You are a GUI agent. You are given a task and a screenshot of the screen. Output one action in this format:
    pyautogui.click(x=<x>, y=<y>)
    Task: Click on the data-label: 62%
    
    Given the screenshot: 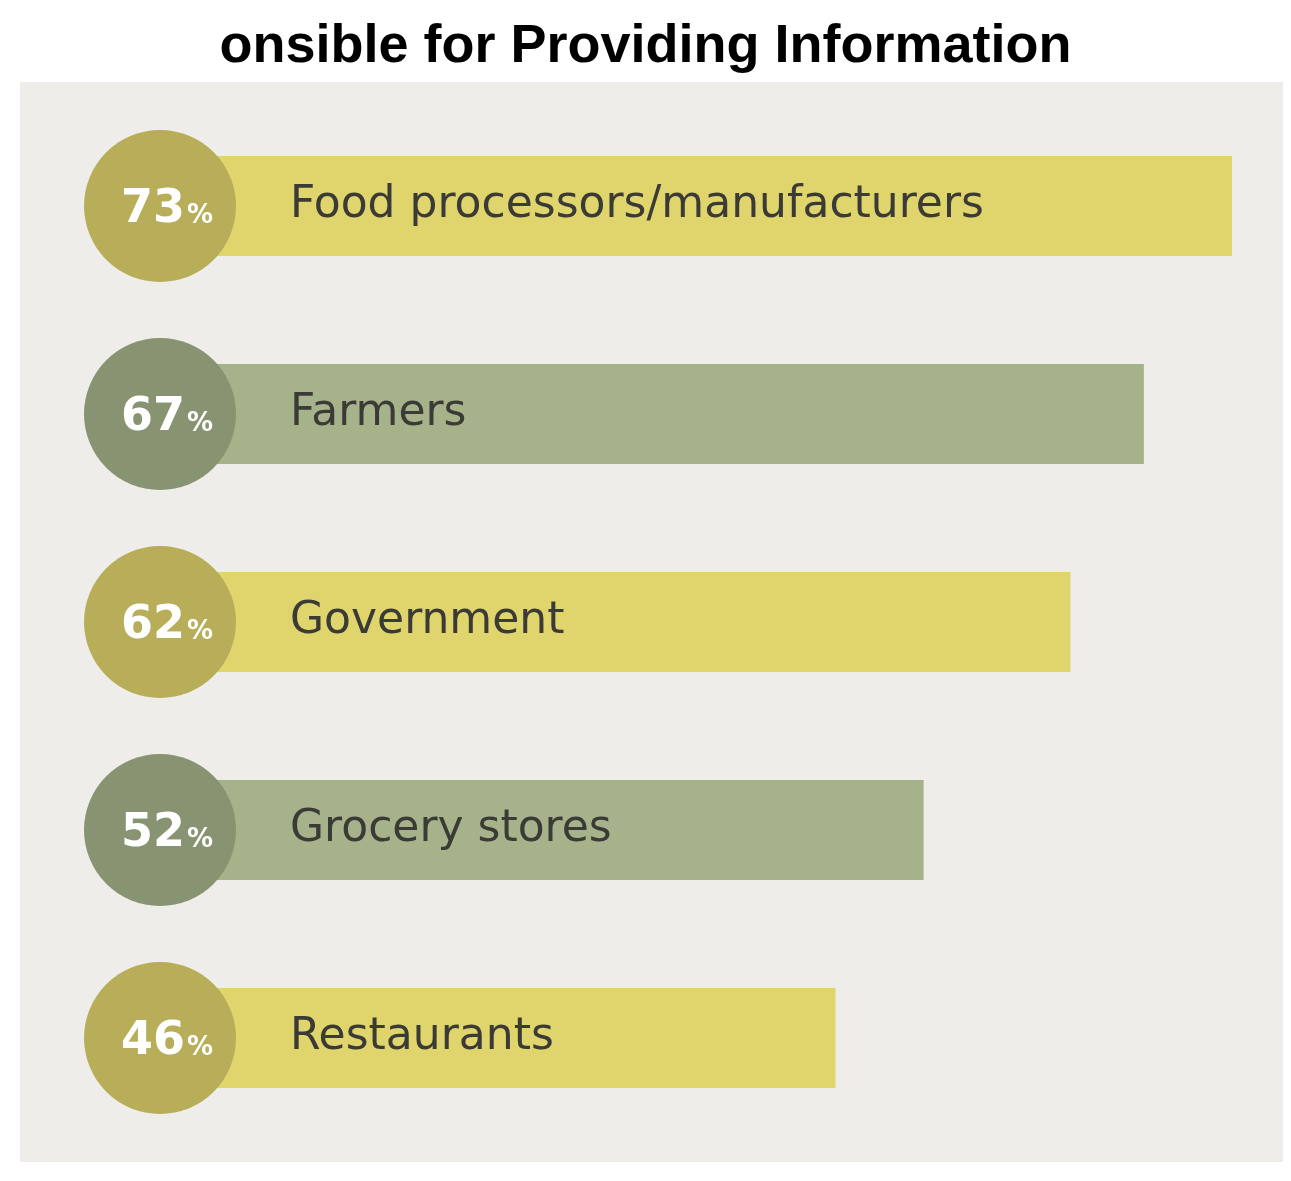 What is the action you would take?
    pyautogui.click(x=167, y=621)
    